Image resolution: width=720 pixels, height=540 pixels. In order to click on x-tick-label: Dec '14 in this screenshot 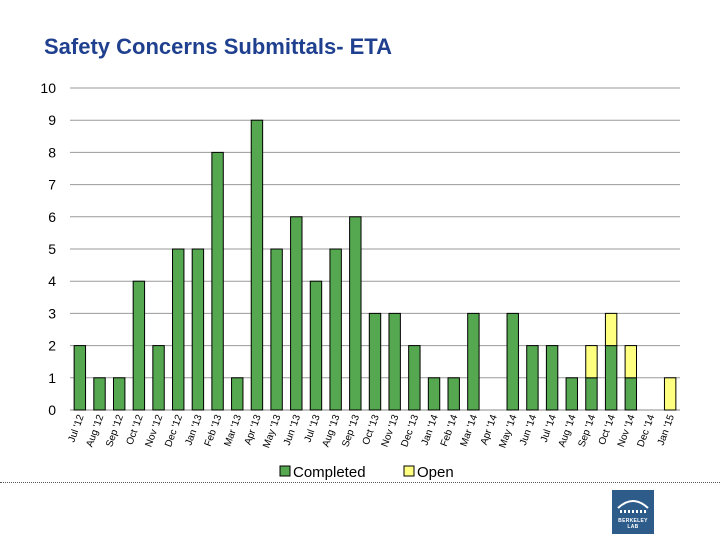, I will do `click(646, 431)`.